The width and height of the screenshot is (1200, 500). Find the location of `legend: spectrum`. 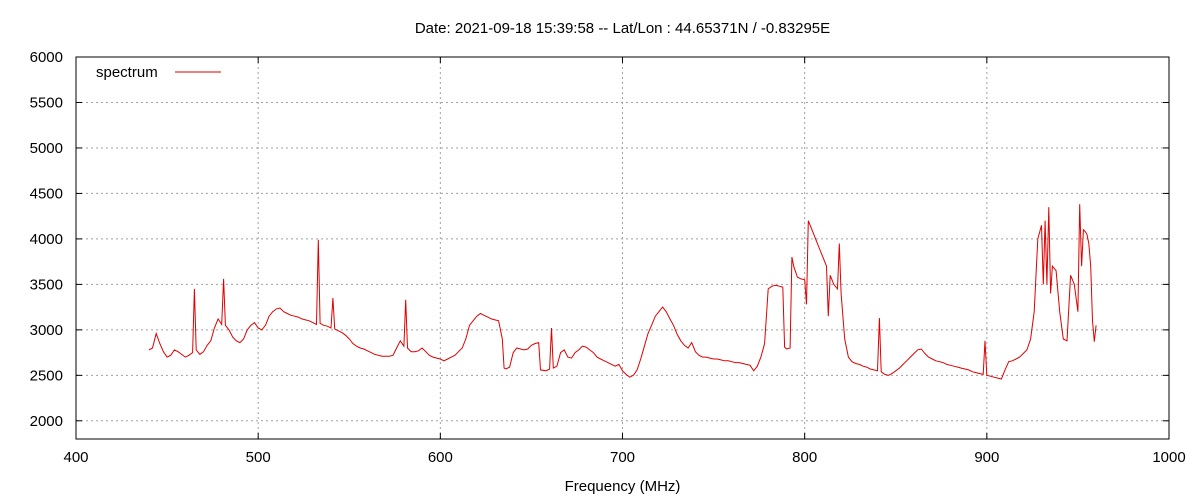

legend: spectrum is located at coordinates (158, 72).